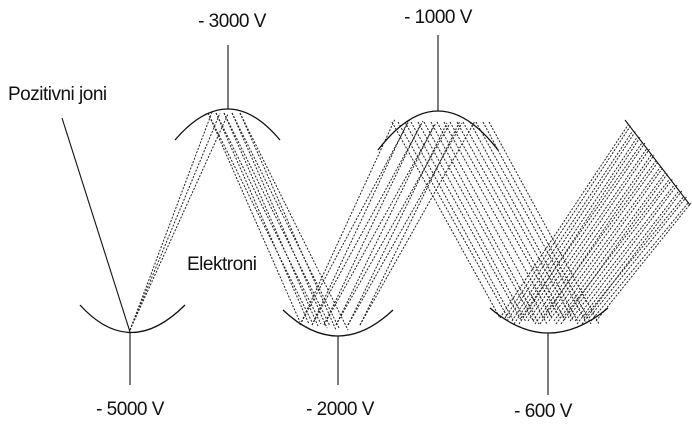 The height and width of the screenshot is (427, 692). Describe the element at coordinates (96, 225) in the screenshot. I see `ion-path` at that location.